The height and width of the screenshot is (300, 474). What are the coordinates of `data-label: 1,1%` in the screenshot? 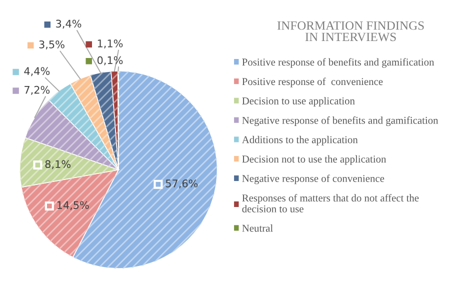 It's located at (110, 43).